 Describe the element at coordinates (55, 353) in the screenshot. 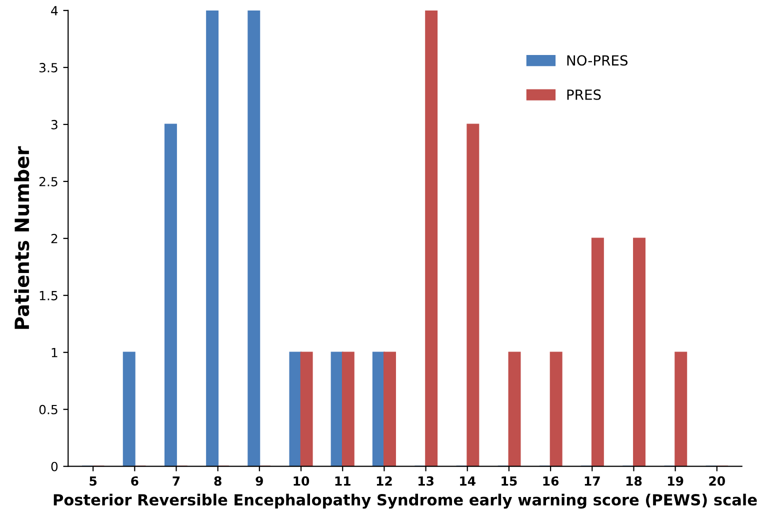

I see `y-tick-label: 1` at that location.